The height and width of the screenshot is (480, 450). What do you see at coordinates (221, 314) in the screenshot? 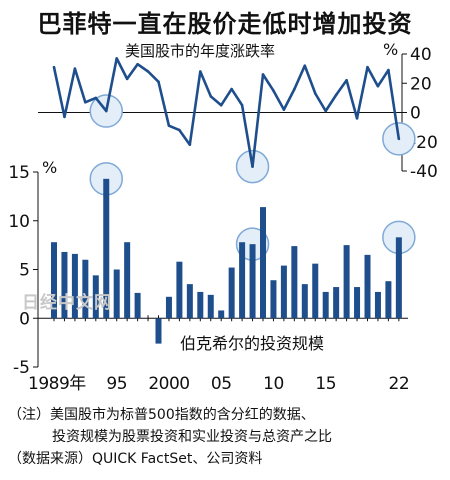
I see `bar-2005` at bounding box center [221, 314].